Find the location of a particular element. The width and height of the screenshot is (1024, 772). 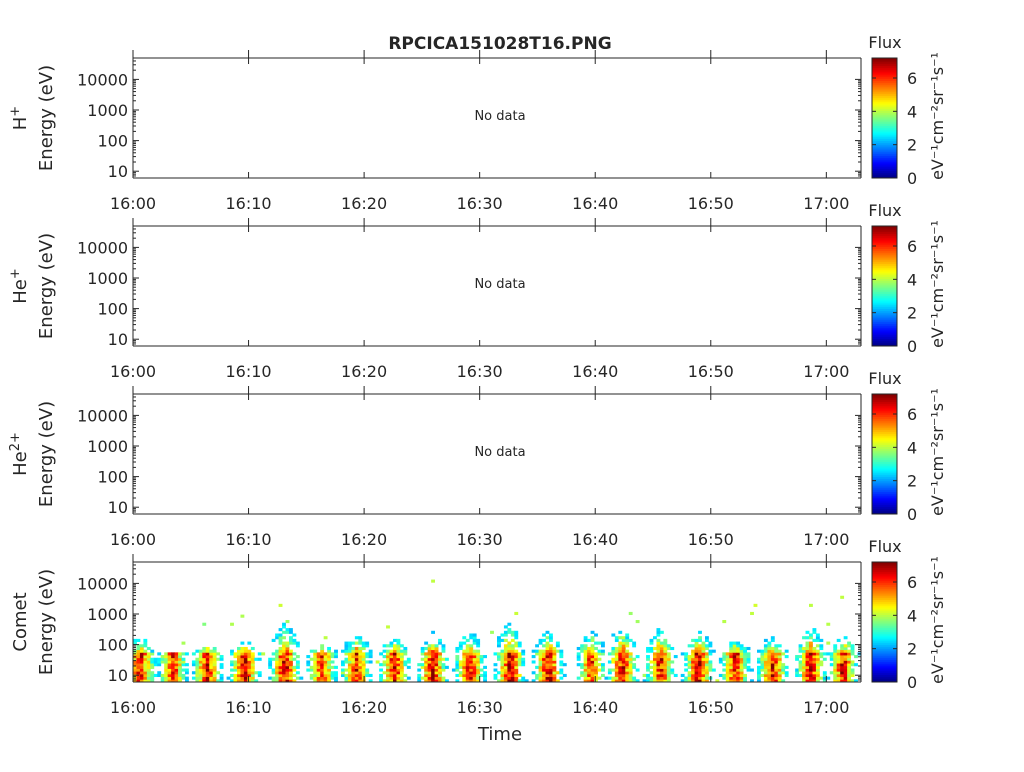

x-axis-label: Time is located at coordinates (499, 734).